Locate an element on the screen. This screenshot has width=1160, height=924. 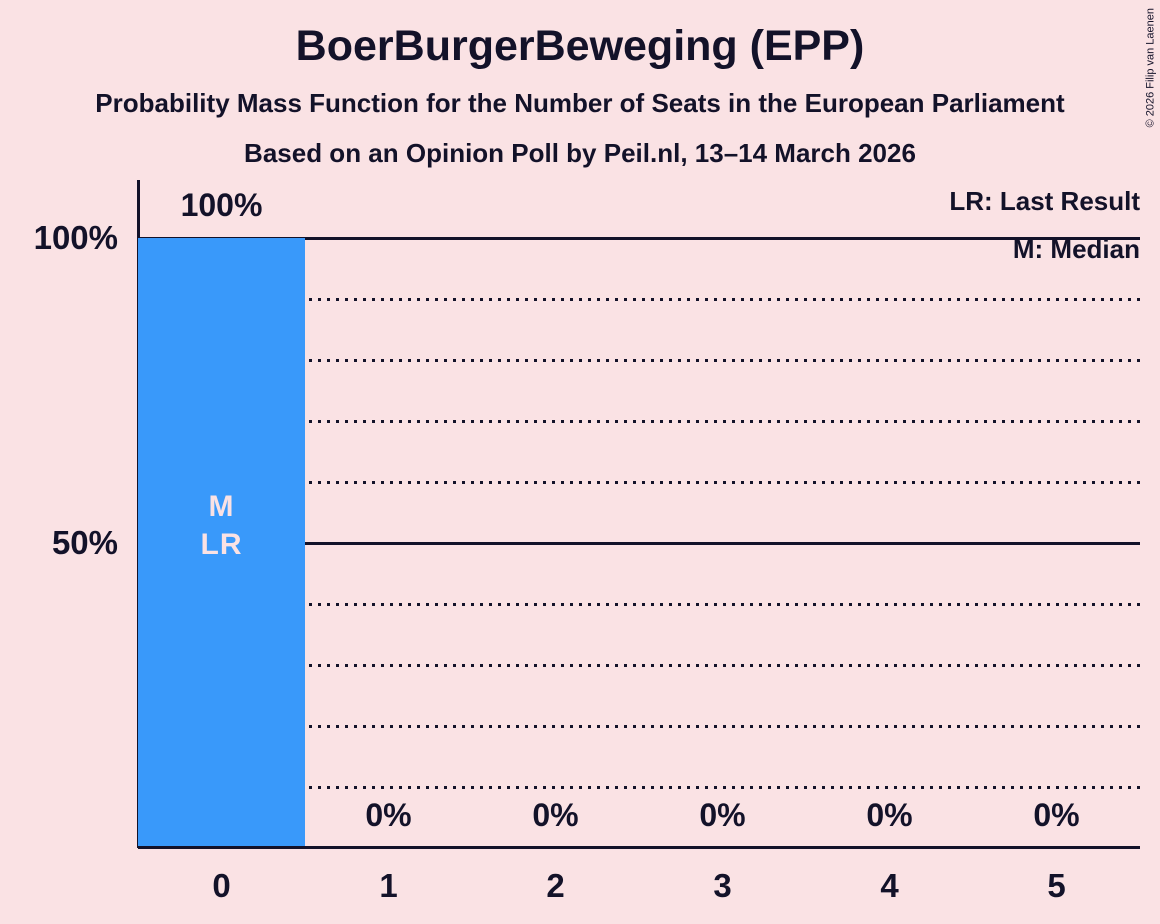
y-axis-label: 50% is located at coordinates (84, 542).